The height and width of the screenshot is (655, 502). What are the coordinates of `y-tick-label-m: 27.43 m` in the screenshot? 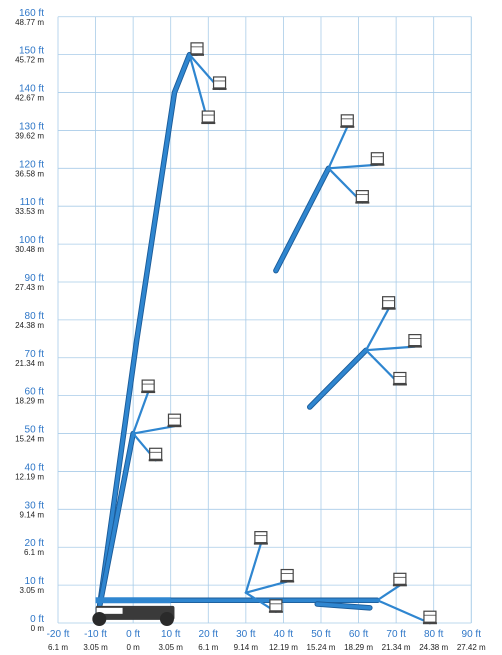 It's located at (29, 287).